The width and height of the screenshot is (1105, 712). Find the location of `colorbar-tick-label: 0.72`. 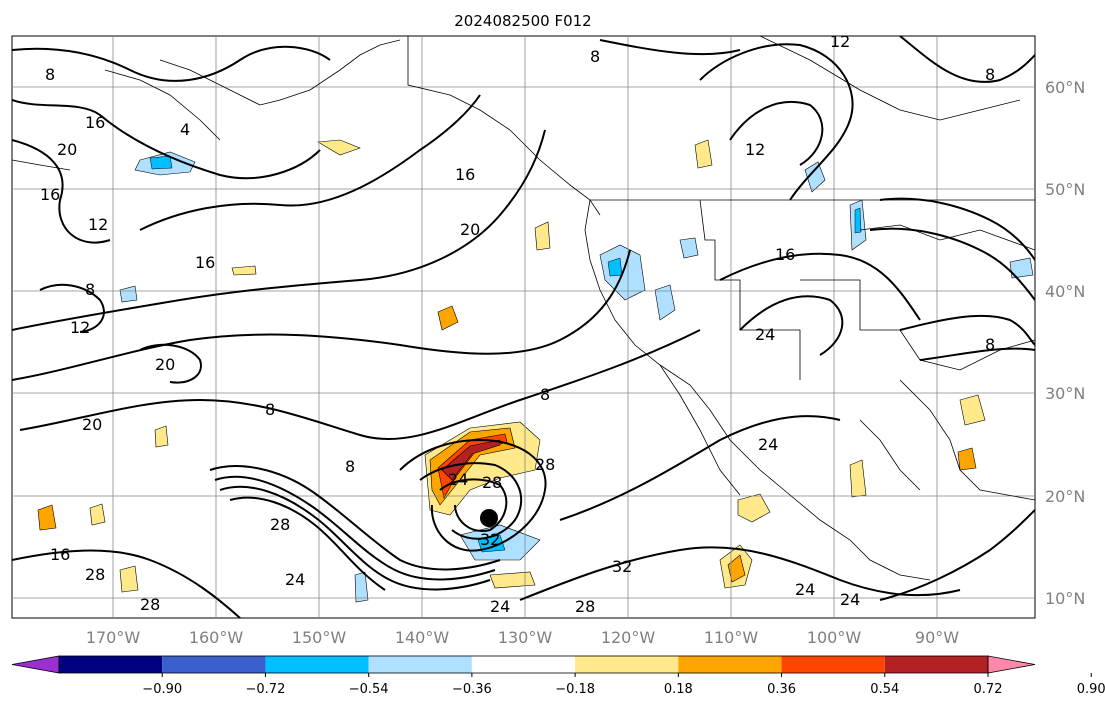

colorbar-tick-label: 0.72 is located at coordinates (988, 689).